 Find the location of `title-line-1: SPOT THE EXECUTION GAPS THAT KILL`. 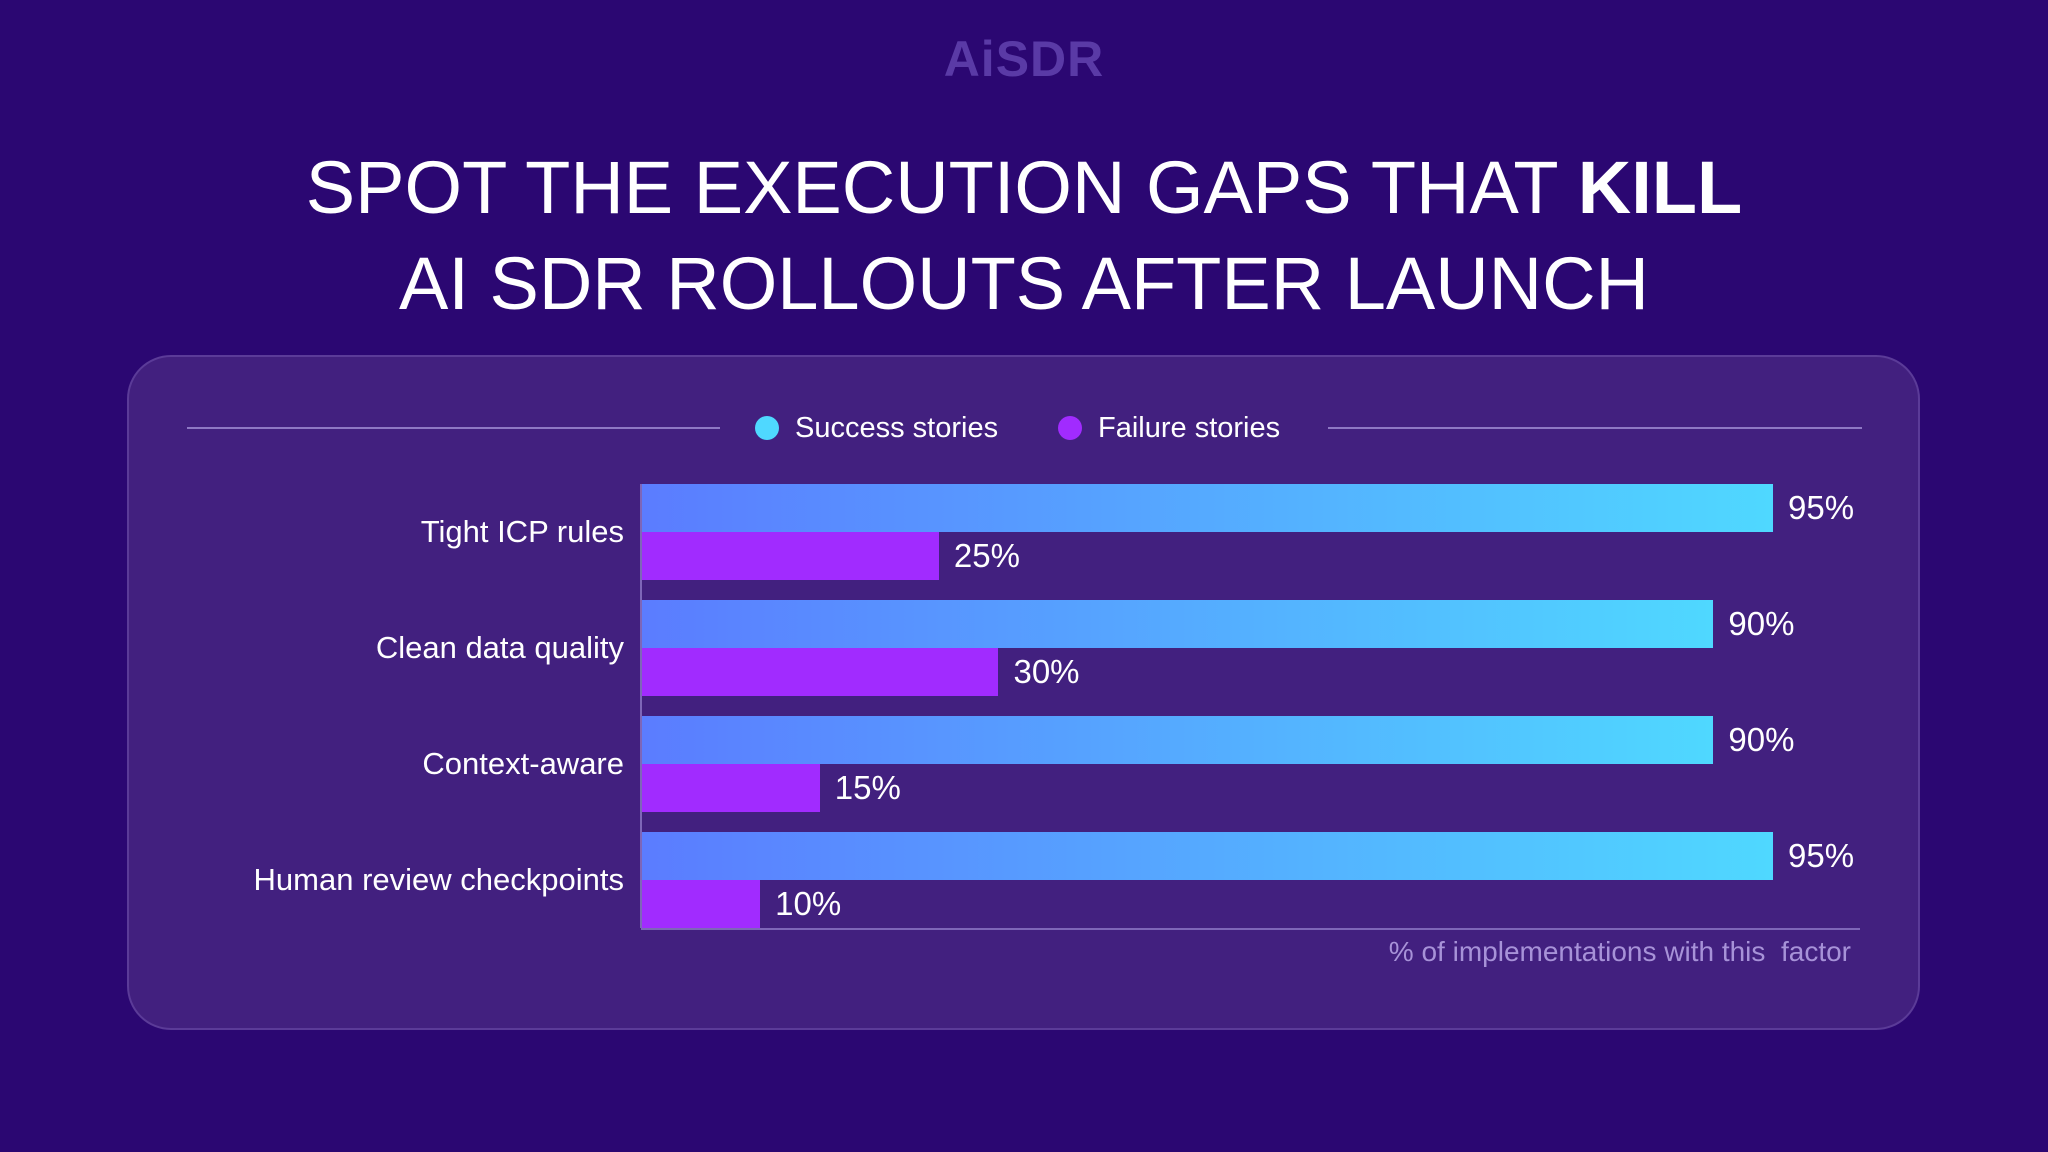

title-line-1: SPOT THE EXECUTION GAPS THAT KILL is located at coordinates (1024, 188).